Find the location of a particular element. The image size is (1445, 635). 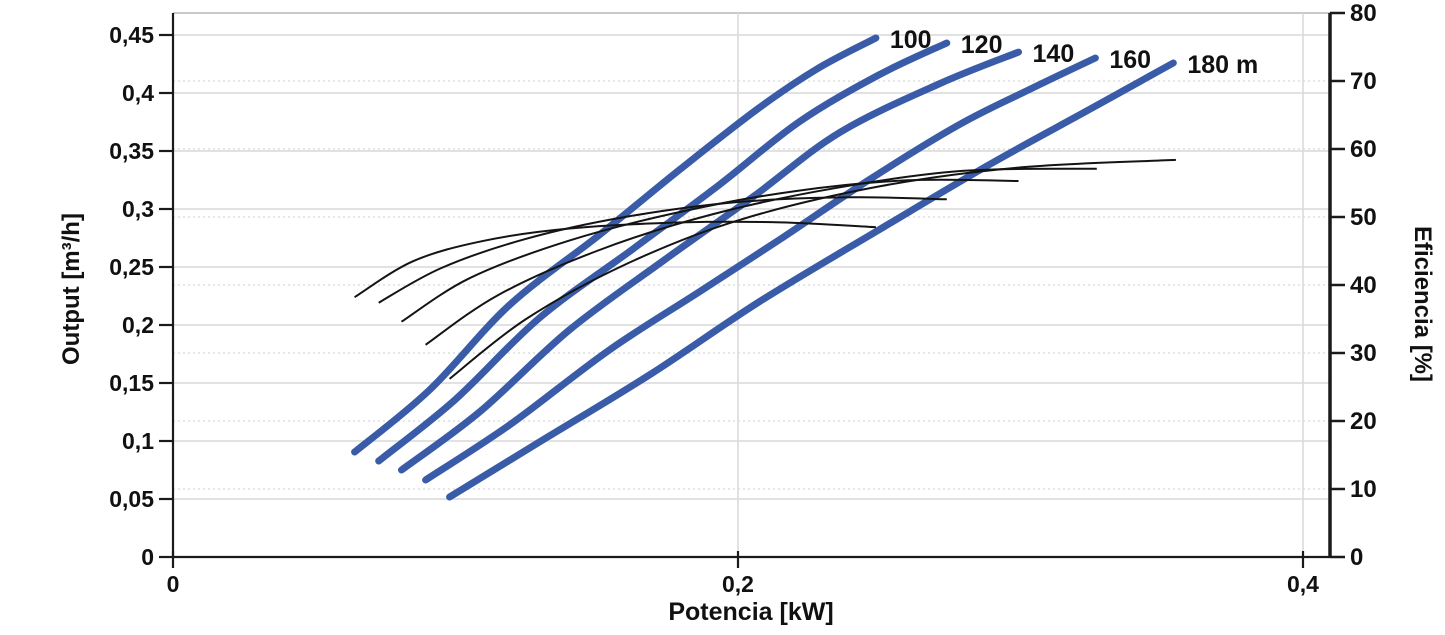

x-axis-title: Potencia [kW] is located at coordinates (751, 612).